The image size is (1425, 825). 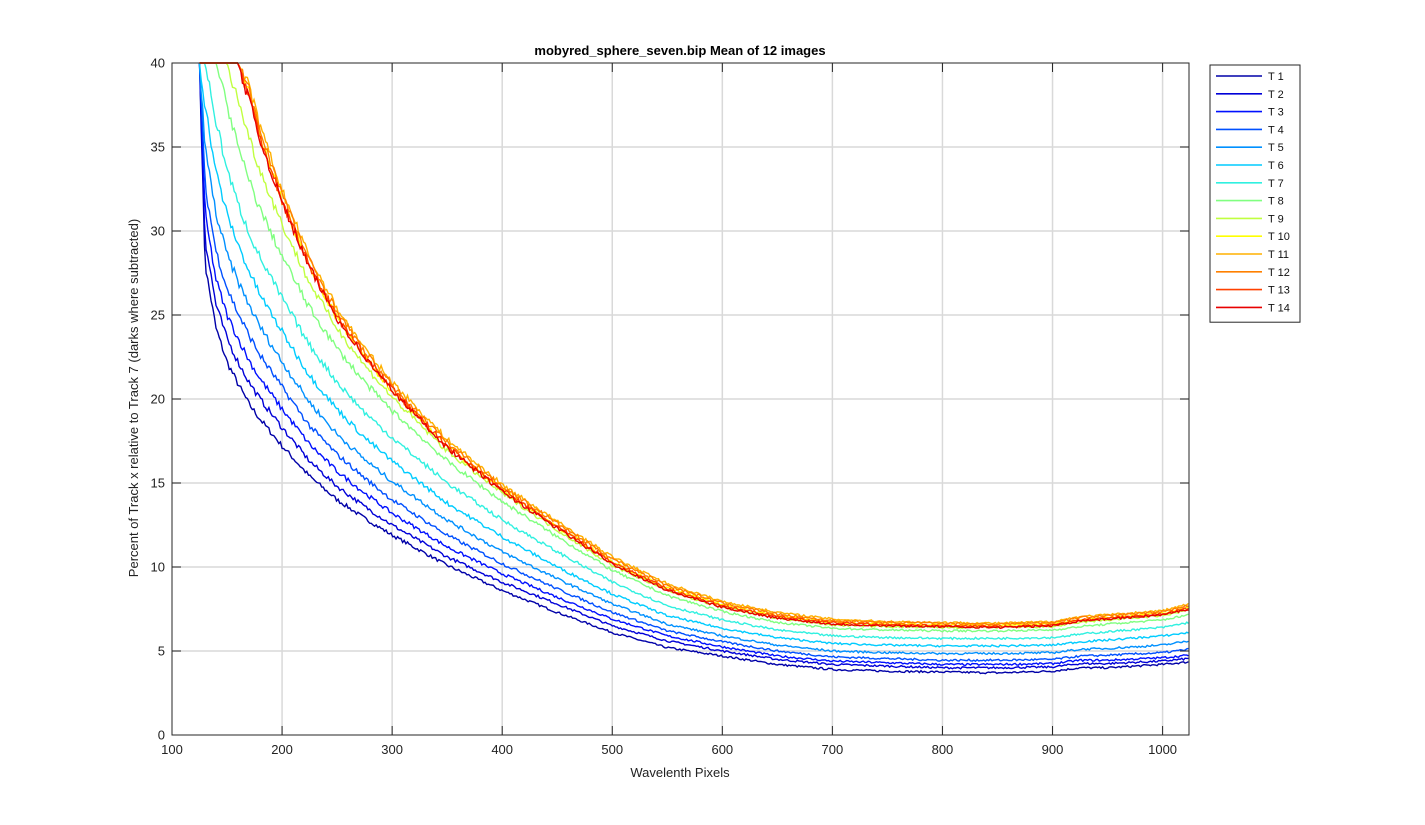 What do you see at coordinates (612, 749) in the screenshot?
I see `x-tick-label: 500` at bounding box center [612, 749].